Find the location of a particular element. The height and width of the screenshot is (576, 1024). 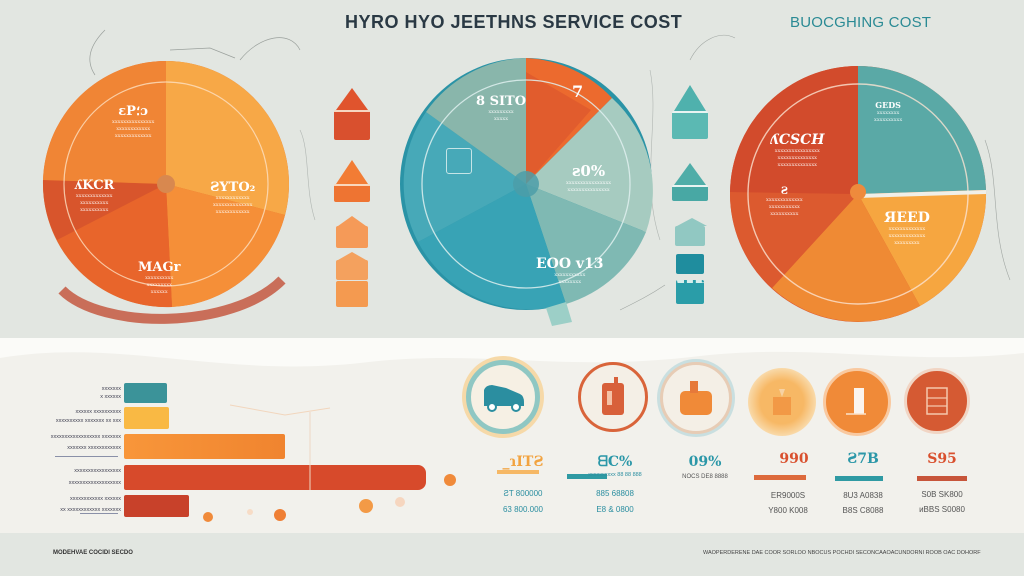

page-subtitle: BUOCGHING COST is located at coordinates (861, 22).